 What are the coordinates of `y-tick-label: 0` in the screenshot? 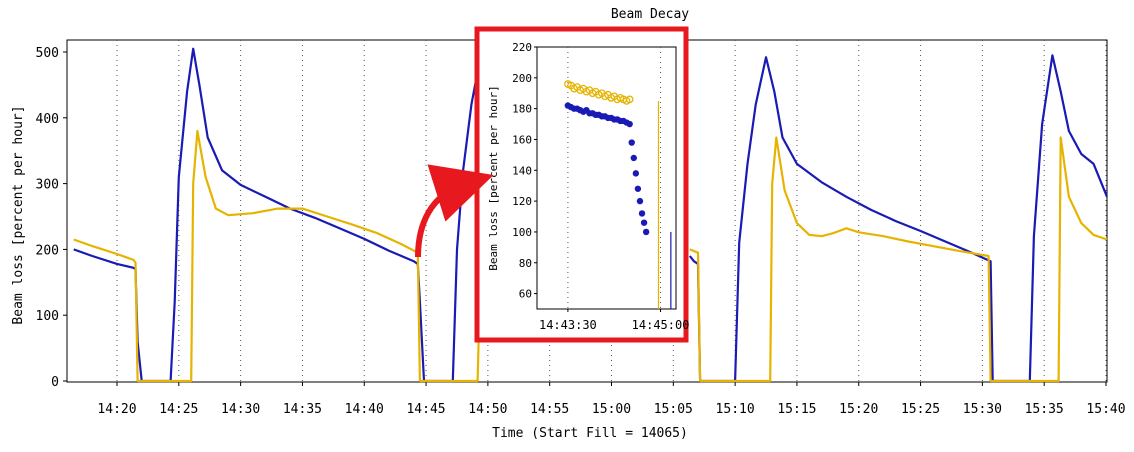 It's located at (55, 382).